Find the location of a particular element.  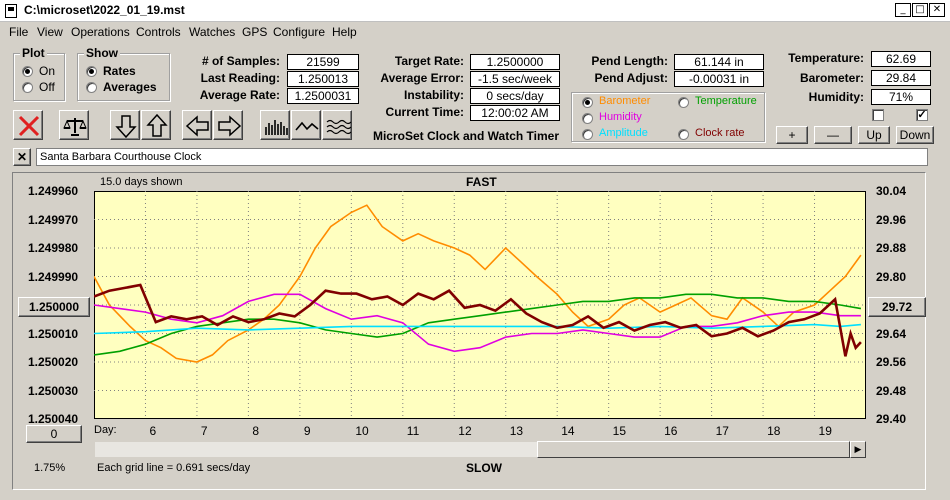

clear-button is located at coordinates (28, 125).